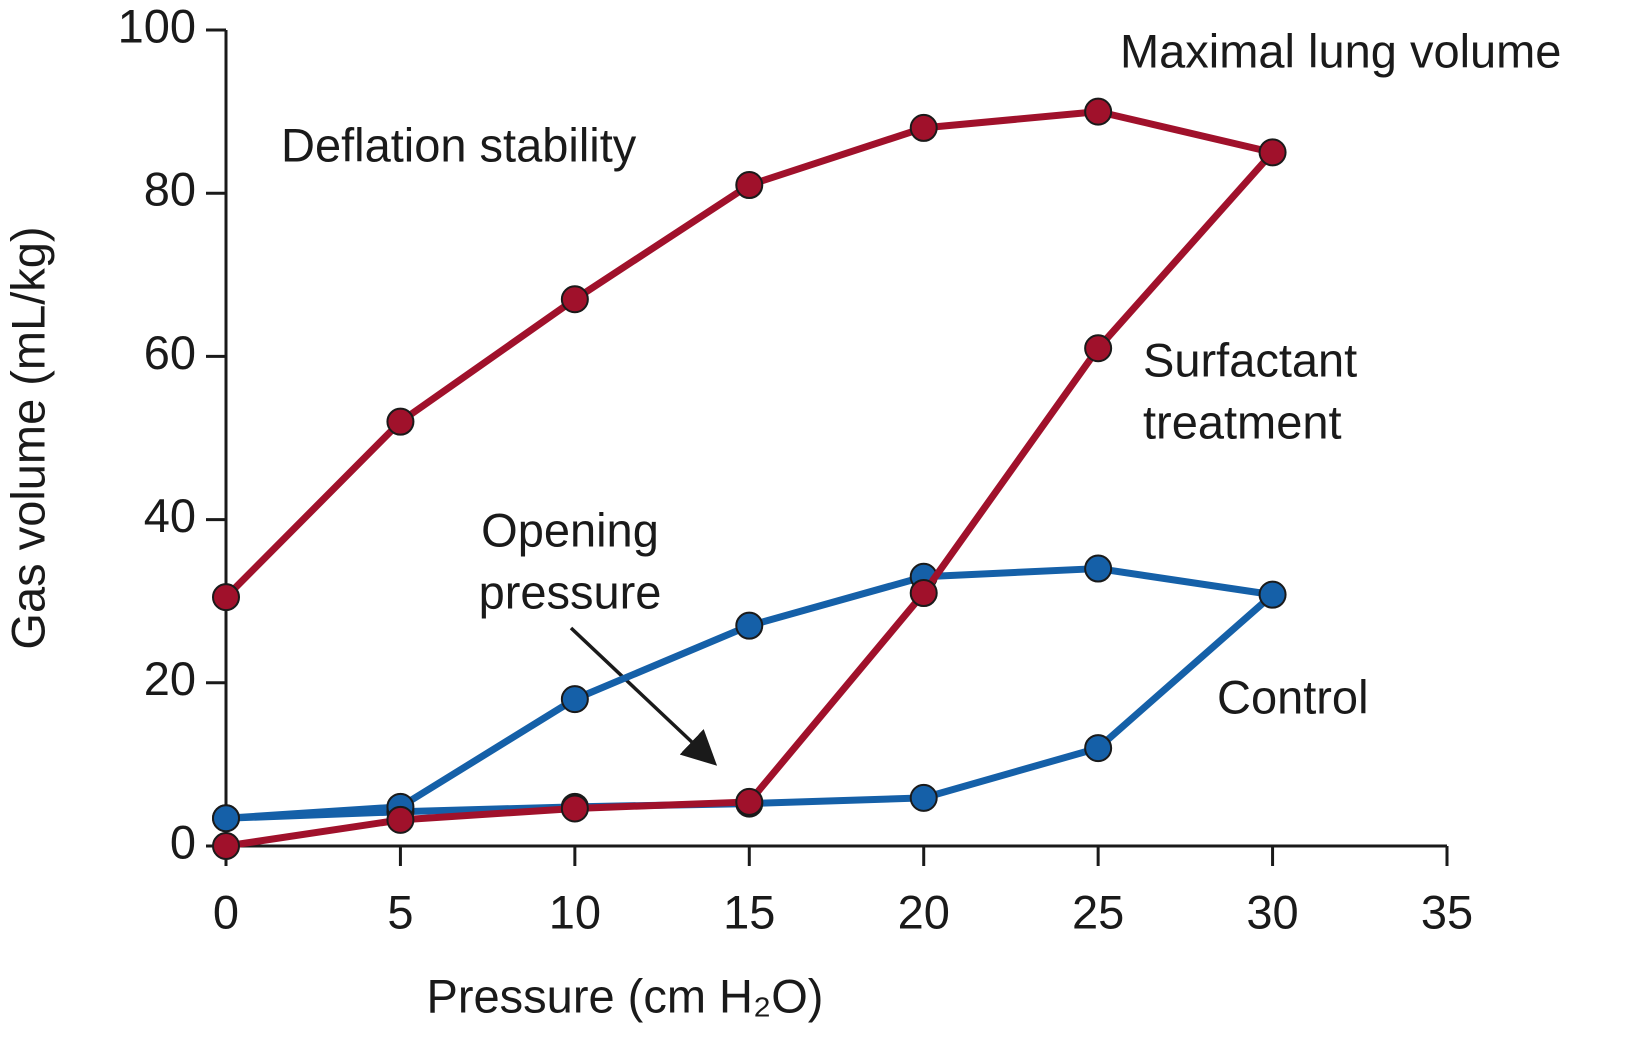 Image resolution: width=1642 pixels, height=1043 pixels. Describe the element at coordinates (575, 911) in the screenshot. I see `x-tick-label: 10` at that location.